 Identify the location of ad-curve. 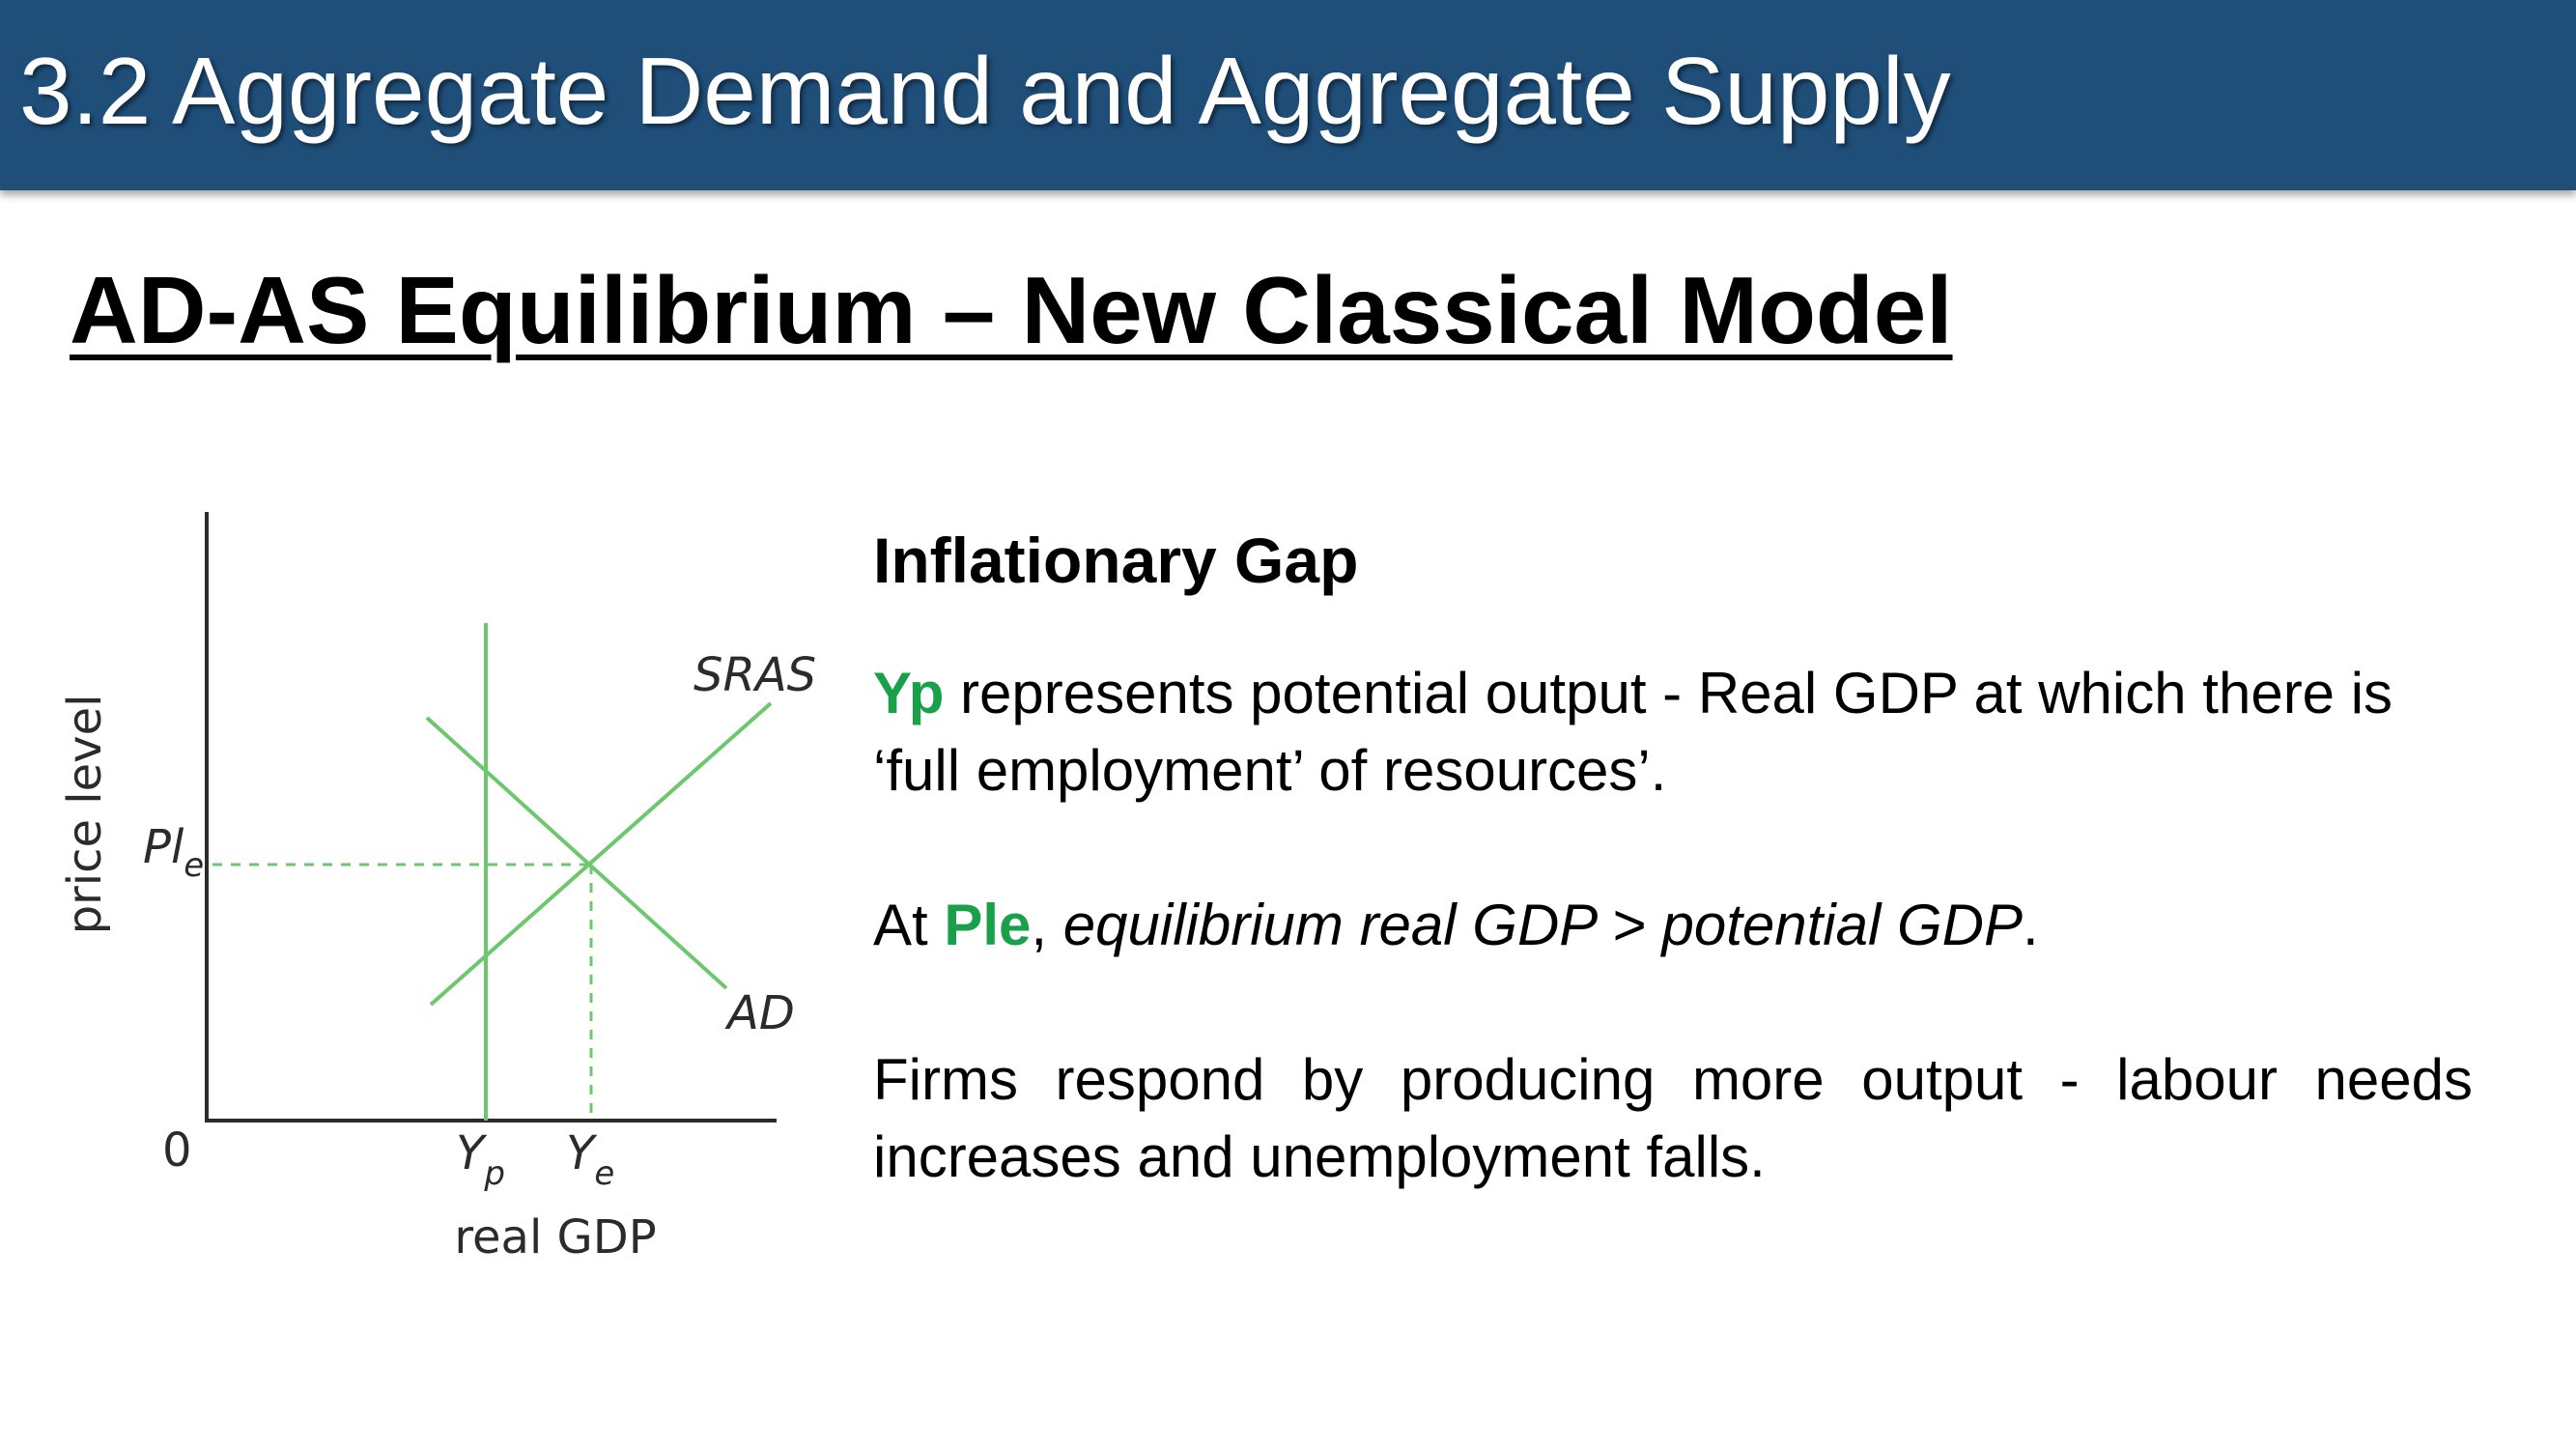
(576, 853).